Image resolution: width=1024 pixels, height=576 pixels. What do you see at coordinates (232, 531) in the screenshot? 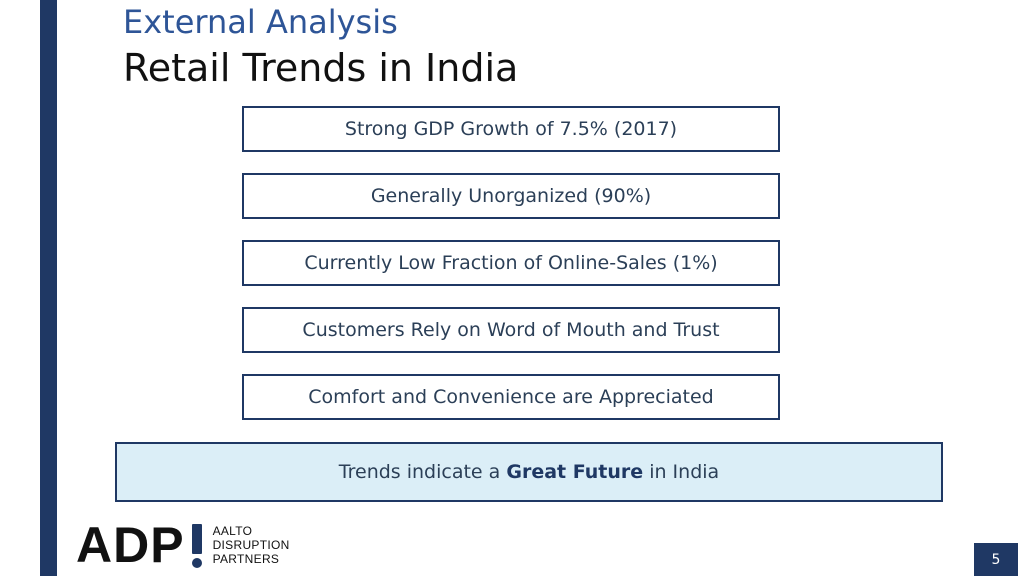
I see `logo-line-1: AALTO` at bounding box center [232, 531].